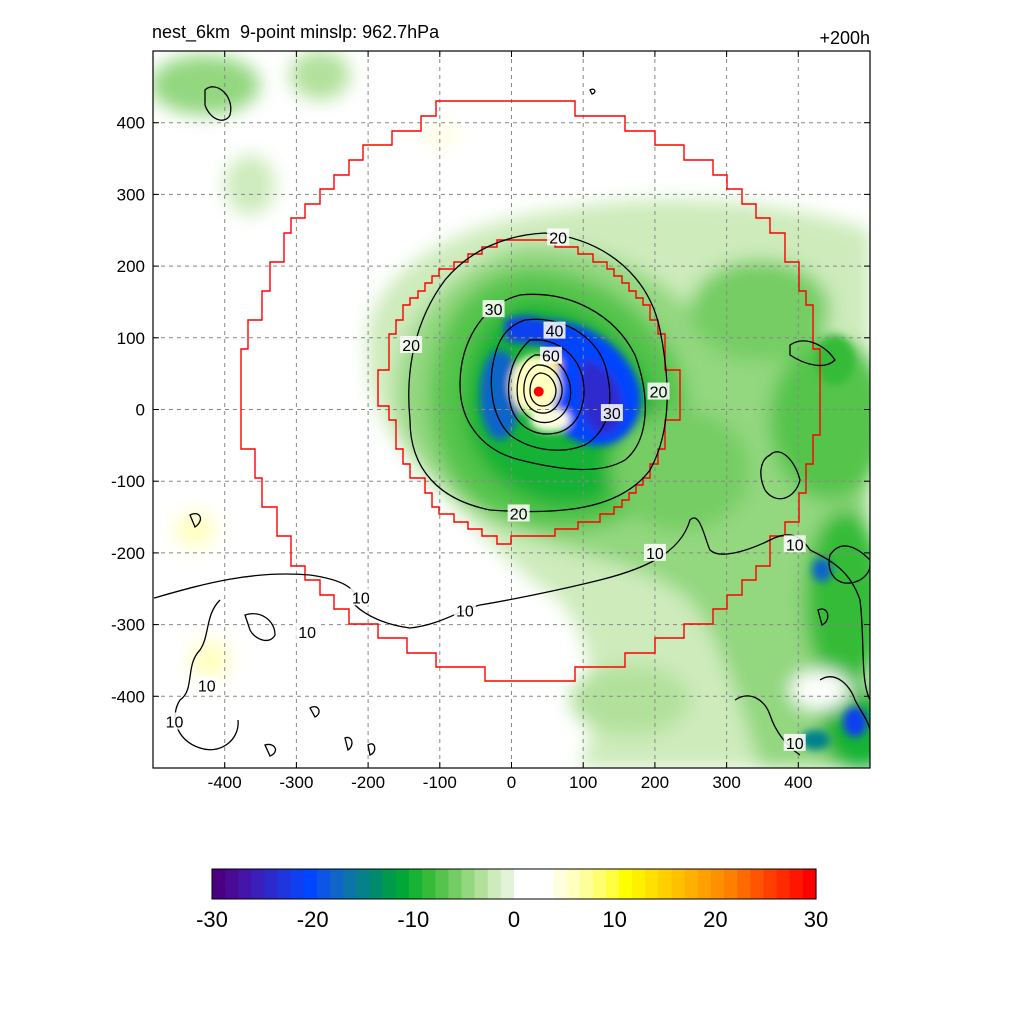 The image size is (1024, 1024). I want to click on contour-10-west-loop, so click(206, 675).